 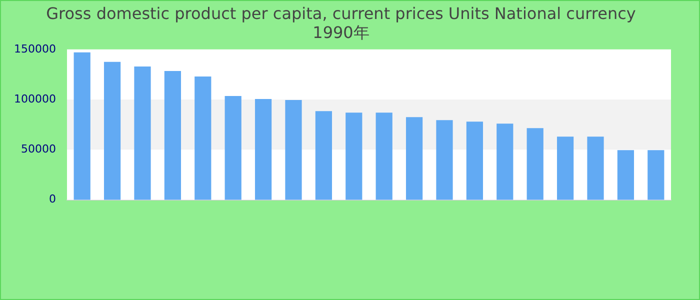 I want to click on y-tick-label: 100000, so click(x=35, y=99).